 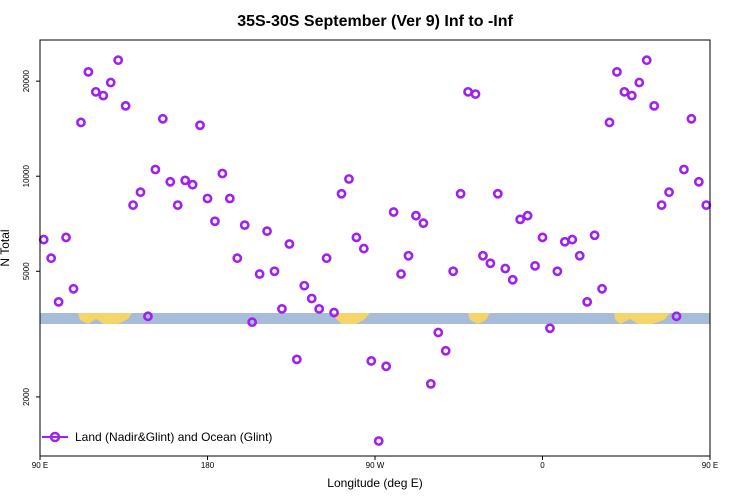 I want to click on x-tick-label: 0, so click(x=542, y=465).